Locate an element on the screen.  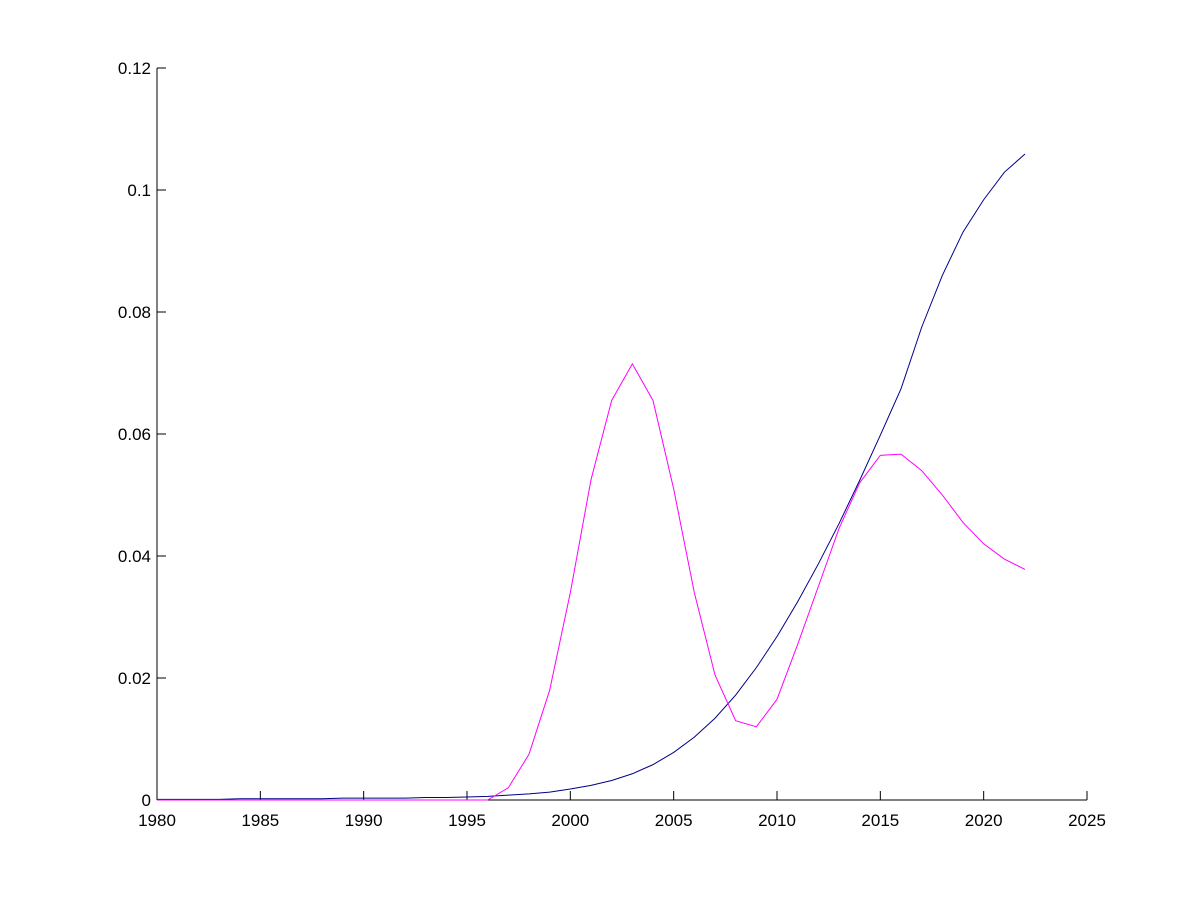
x-tick-label: 2000 is located at coordinates (570, 820).